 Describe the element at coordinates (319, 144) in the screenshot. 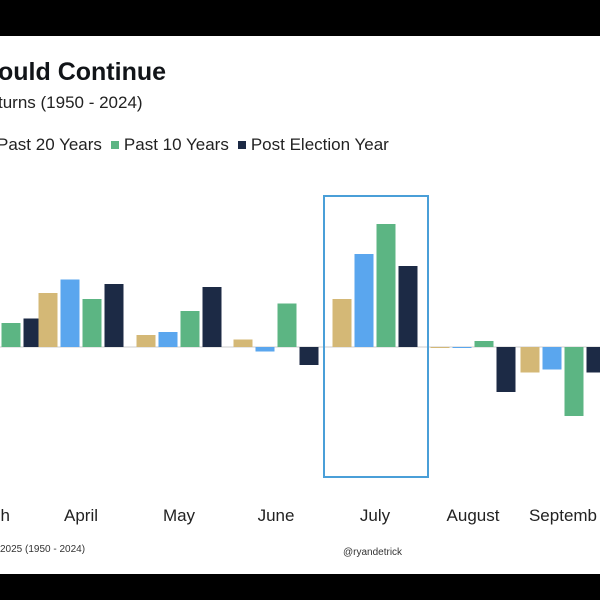

I see `legend-label-post-election-year: Post Election Year` at that location.